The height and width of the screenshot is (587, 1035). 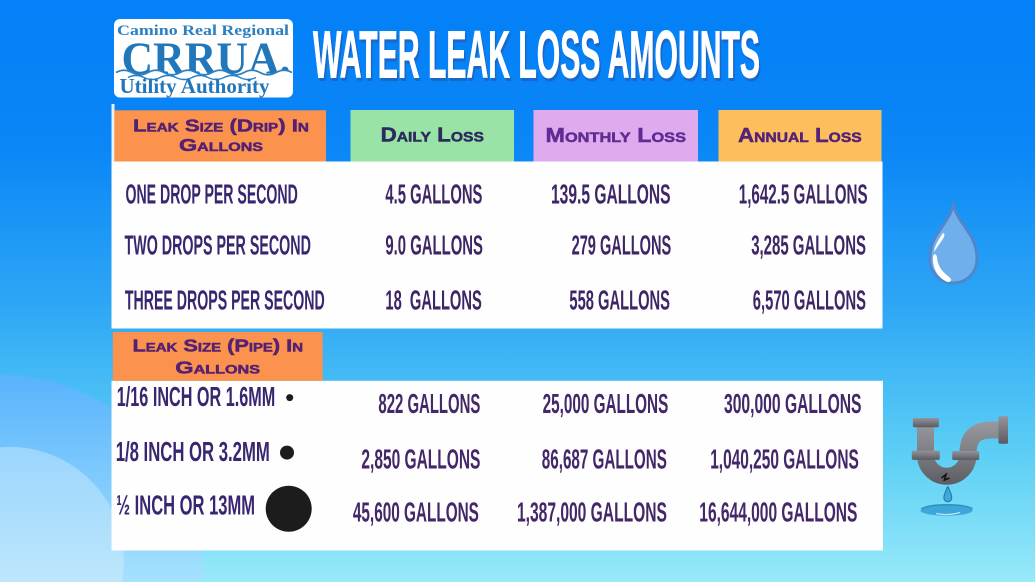 What do you see at coordinates (778, 512) in the screenshot?
I see `svg-text: 16,644,000 GALLONS` at bounding box center [778, 512].